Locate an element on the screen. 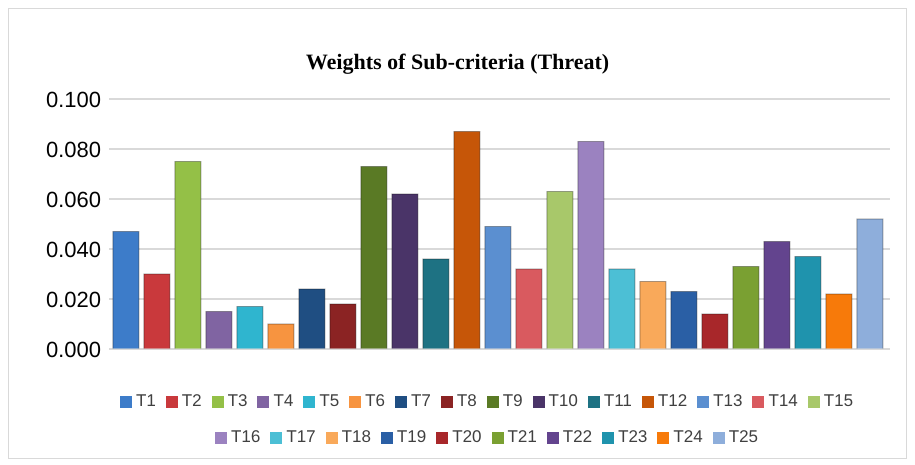  y-tick-label: 0.060 is located at coordinates (73, 199).